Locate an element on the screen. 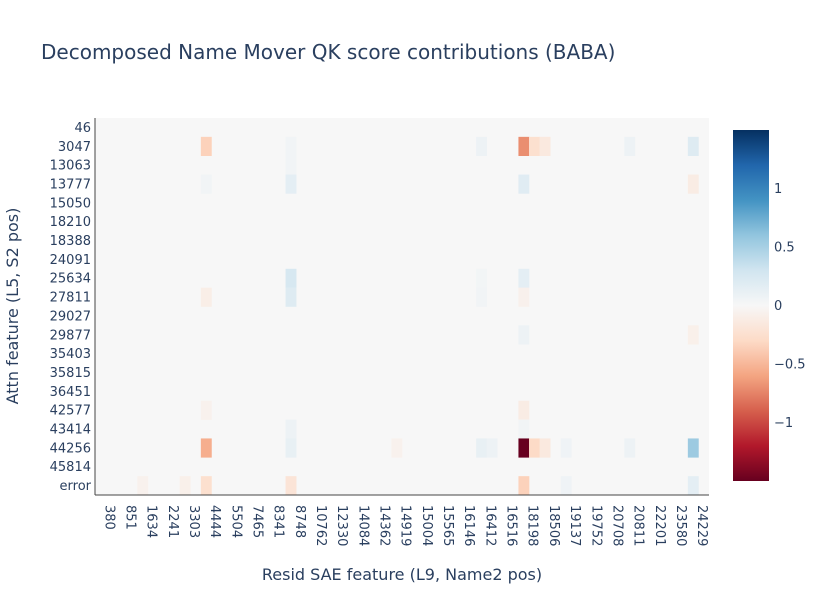 The height and width of the screenshot is (593, 831). y-tick-label: 15050 is located at coordinates (70, 203).